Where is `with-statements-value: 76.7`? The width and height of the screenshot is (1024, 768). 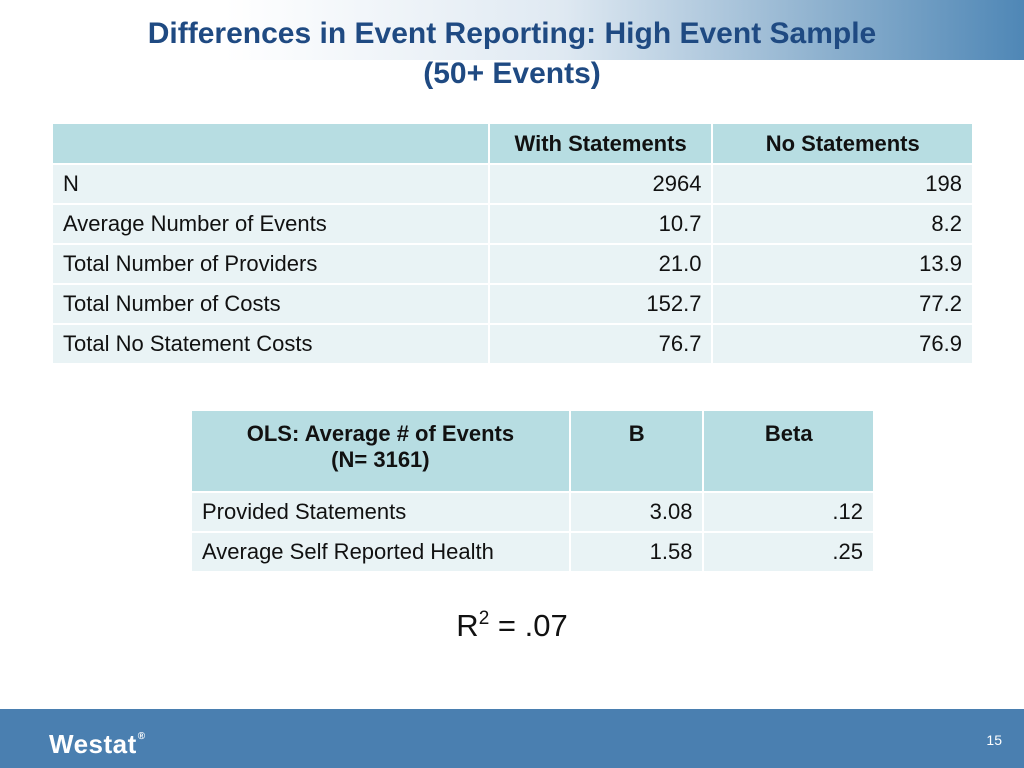 with-statements-value: 76.7 is located at coordinates (600, 344).